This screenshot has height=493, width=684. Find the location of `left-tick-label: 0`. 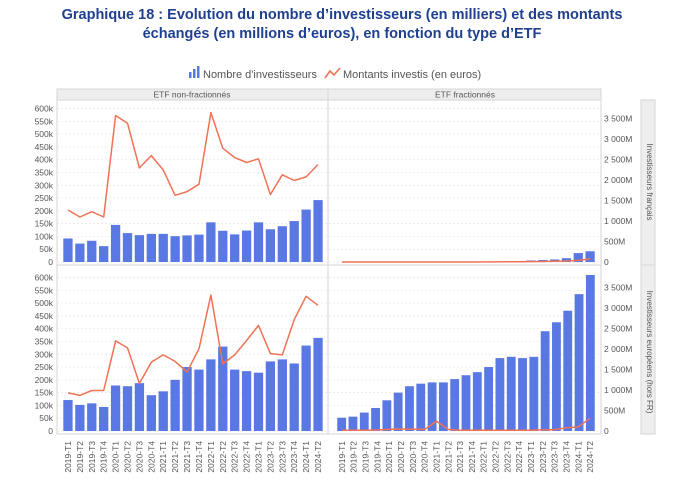

left-tick-label: 0 is located at coordinates (50, 431).